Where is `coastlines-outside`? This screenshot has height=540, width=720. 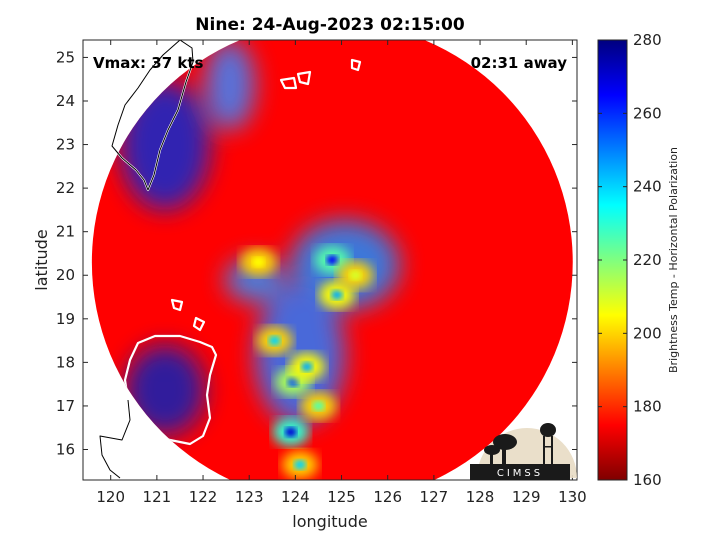
coastlines-outside is located at coordinates (146, 259).